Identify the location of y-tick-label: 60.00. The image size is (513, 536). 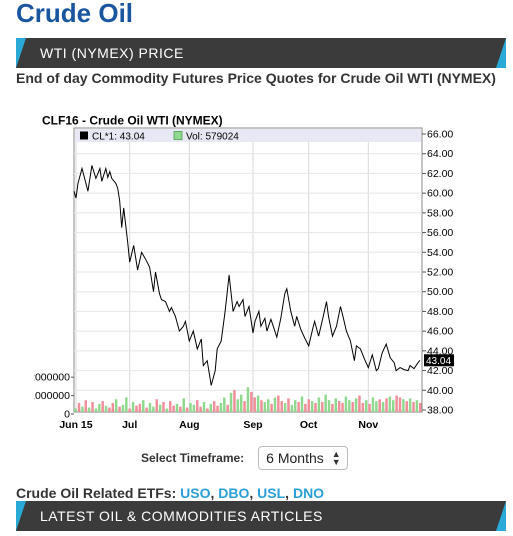
(440, 194).